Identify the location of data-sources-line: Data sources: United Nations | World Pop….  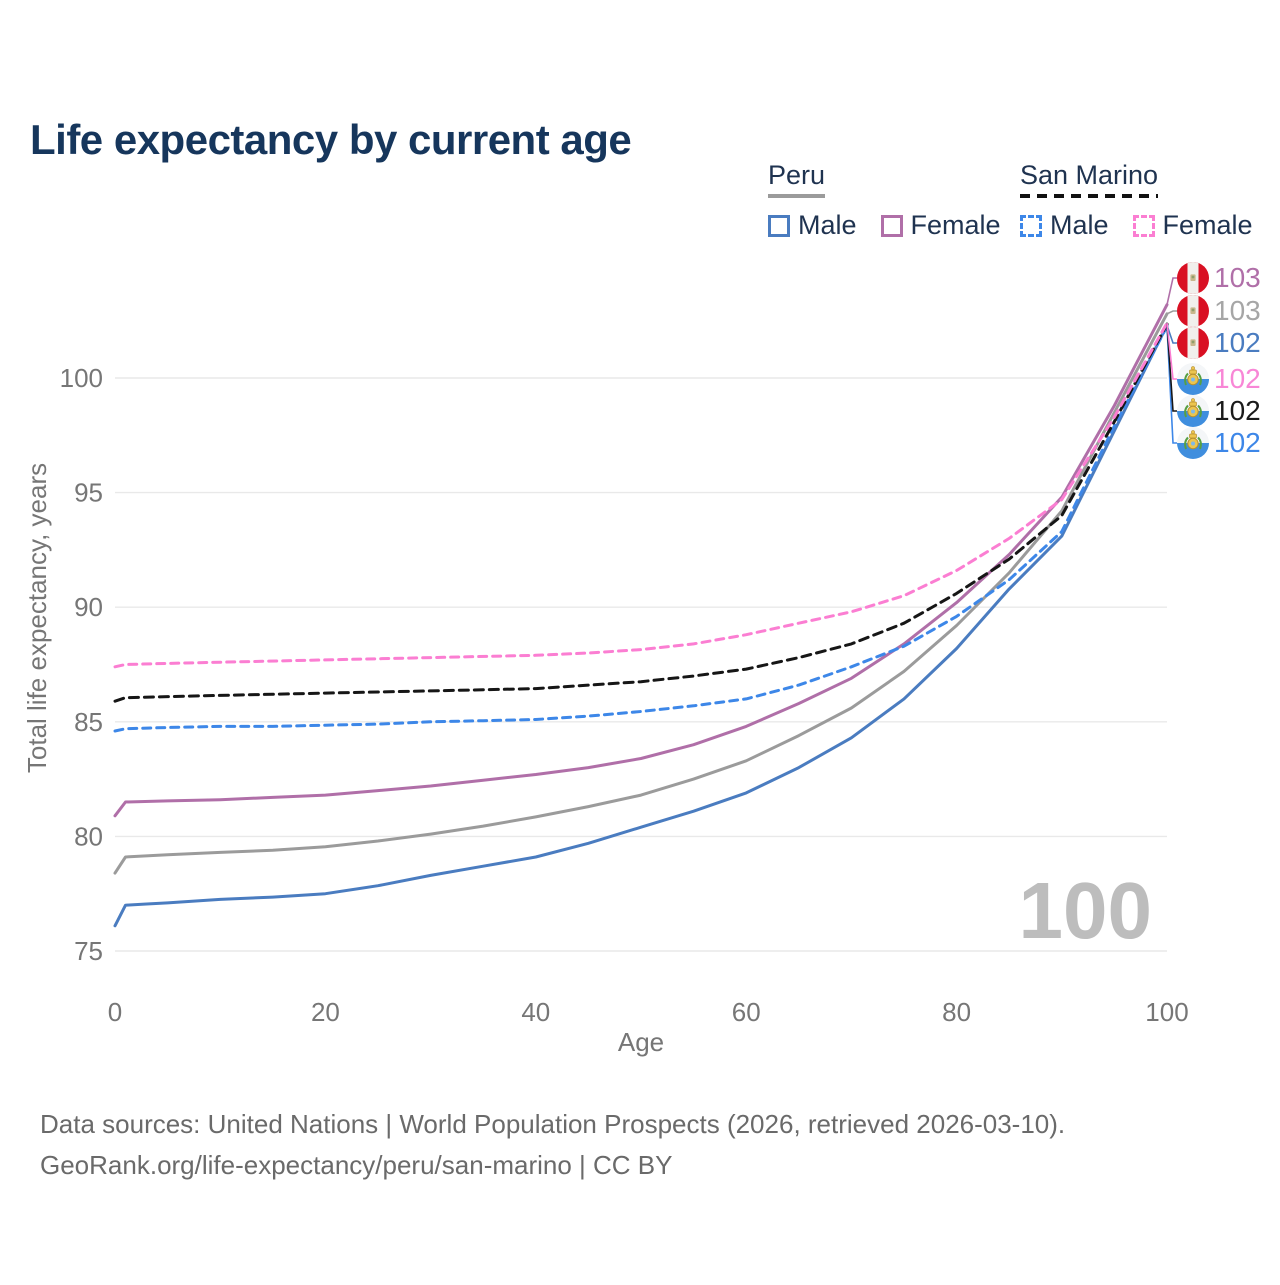
(553, 1124).